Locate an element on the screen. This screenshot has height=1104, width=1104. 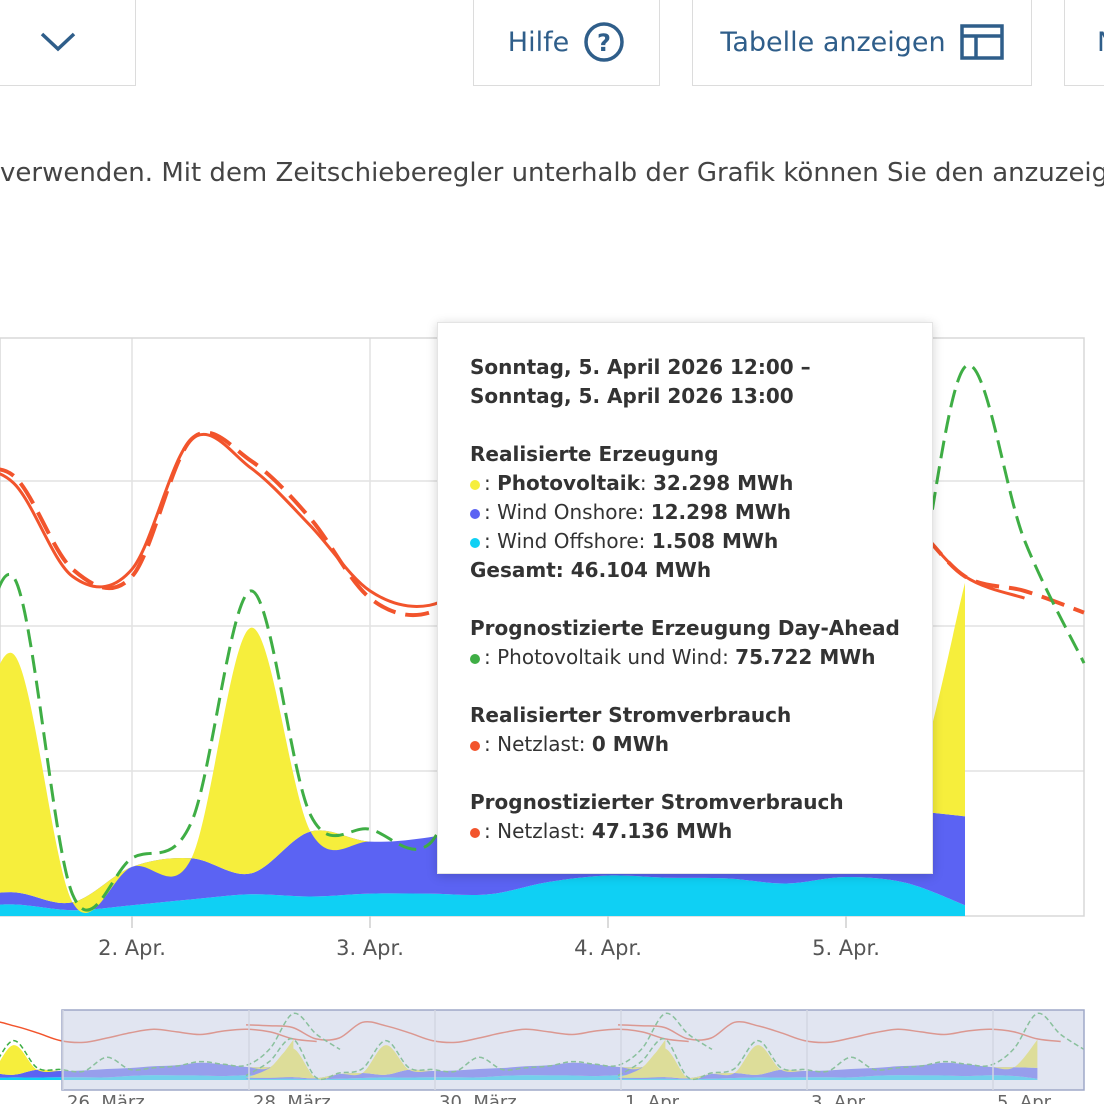
table-icon is located at coordinates (981, 42).